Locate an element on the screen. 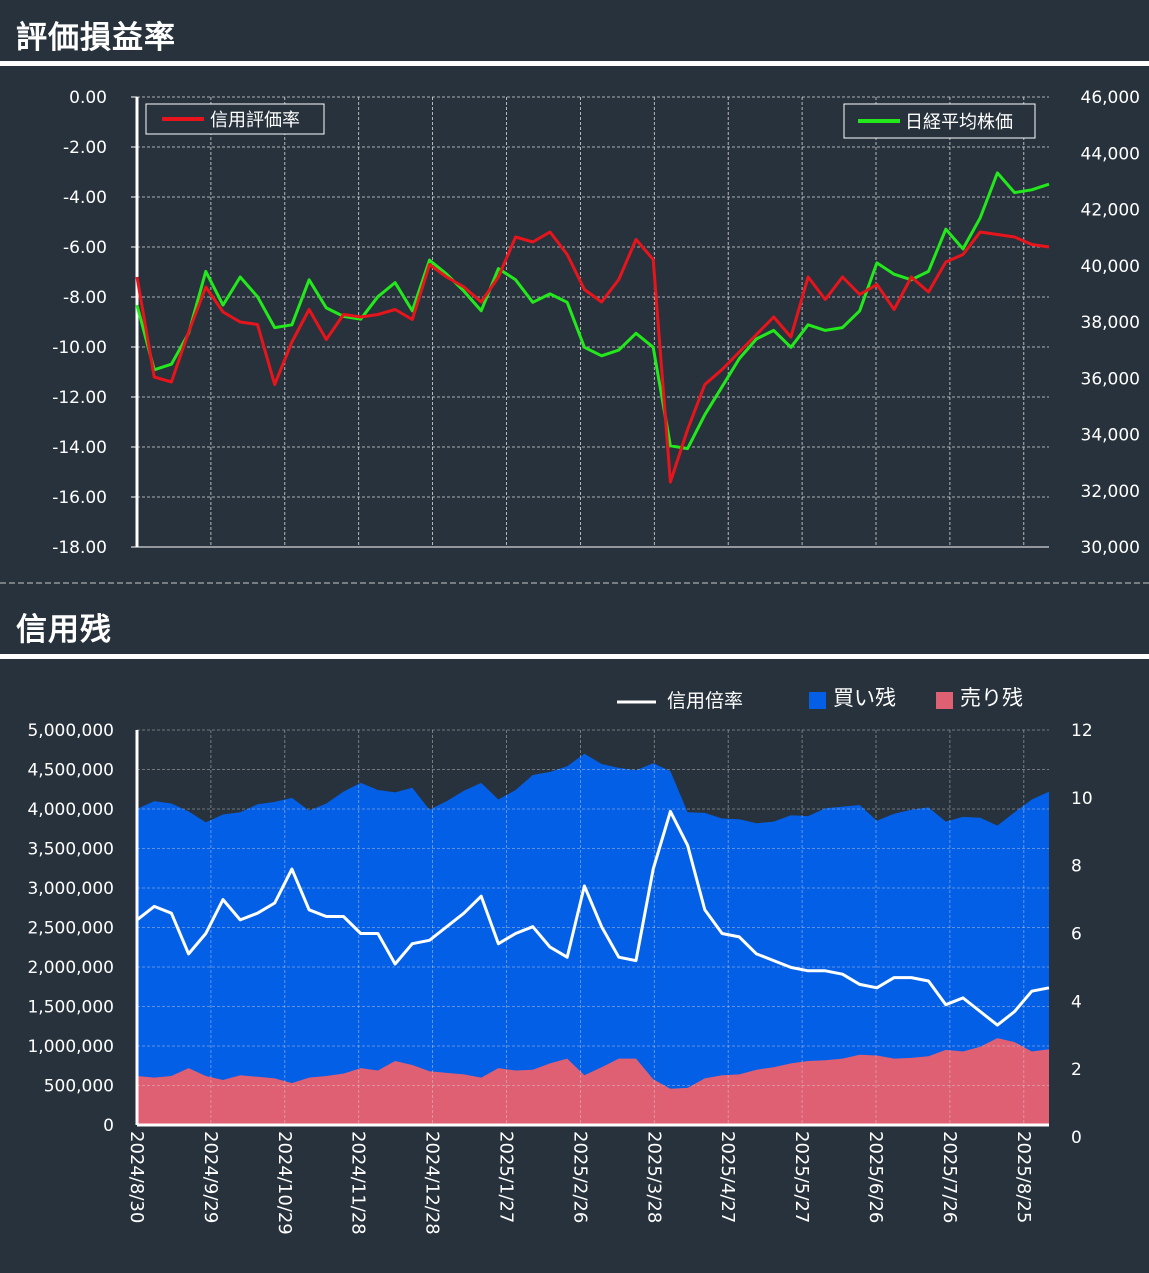  y-right-tick-label: 2 is located at coordinates (1076, 1070).